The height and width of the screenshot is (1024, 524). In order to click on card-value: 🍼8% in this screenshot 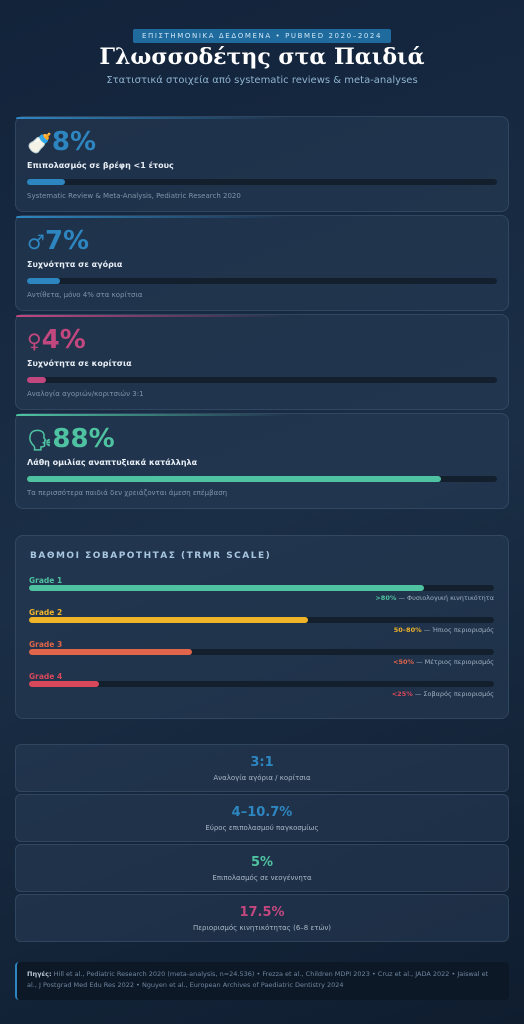, I will do `click(61, 142)`.